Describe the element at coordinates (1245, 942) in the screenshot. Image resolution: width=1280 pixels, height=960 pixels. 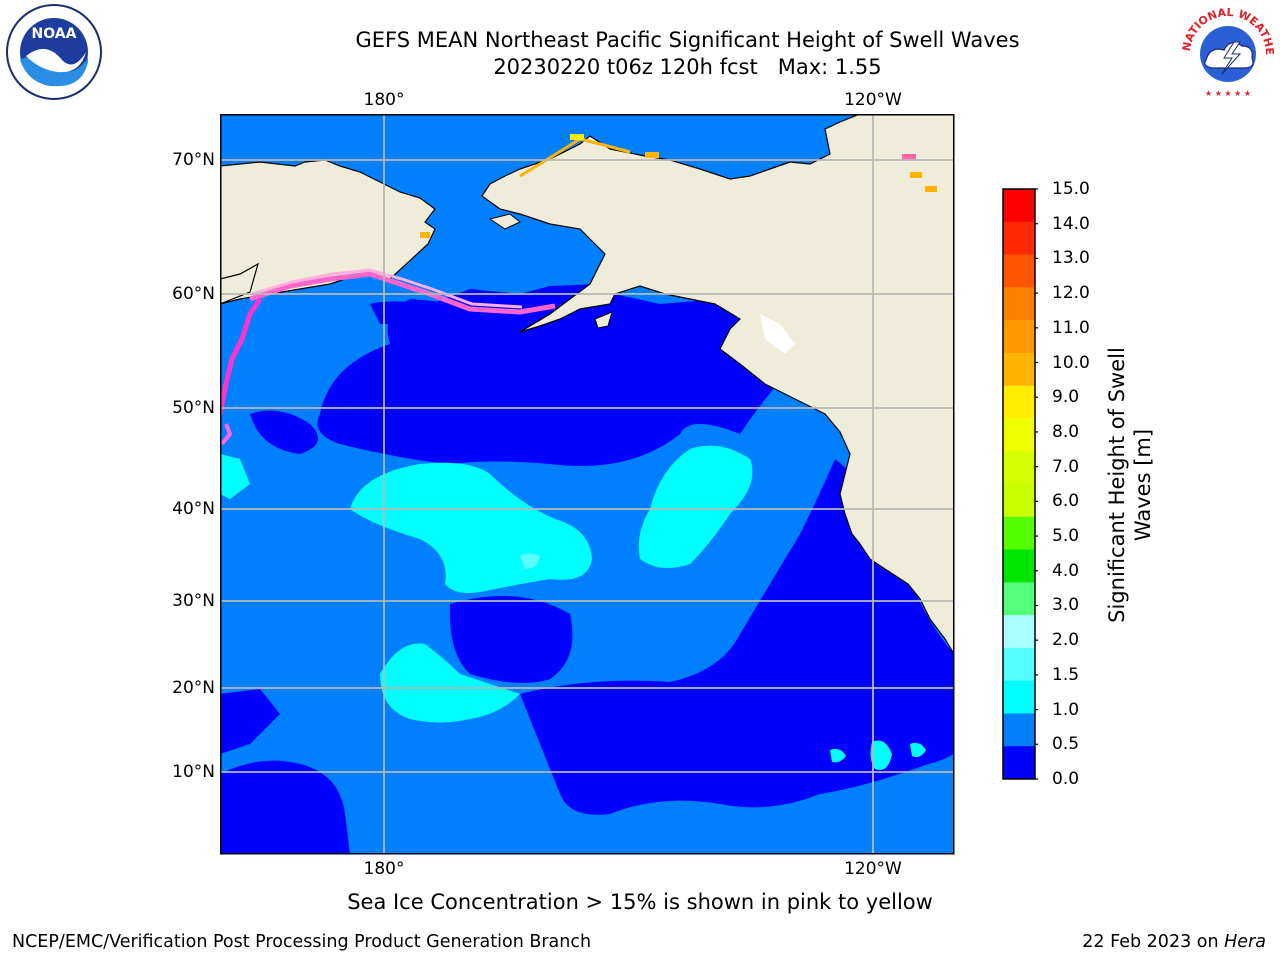
I see `footer-host: Hera` at that location.